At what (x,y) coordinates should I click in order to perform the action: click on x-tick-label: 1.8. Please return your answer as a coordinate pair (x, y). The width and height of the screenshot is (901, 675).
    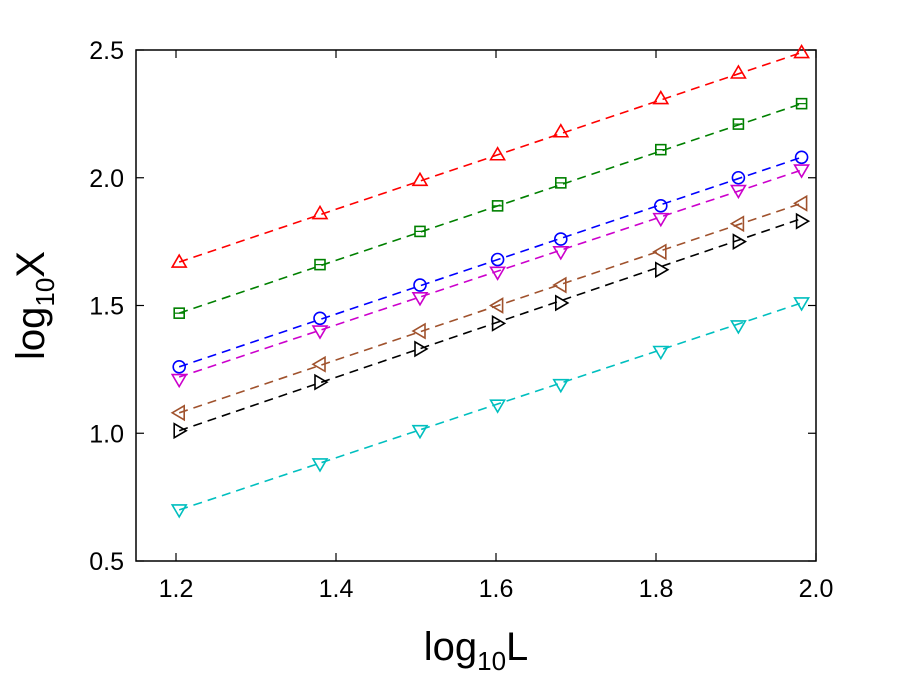
    Looking at the image, I should click on (656, 589).